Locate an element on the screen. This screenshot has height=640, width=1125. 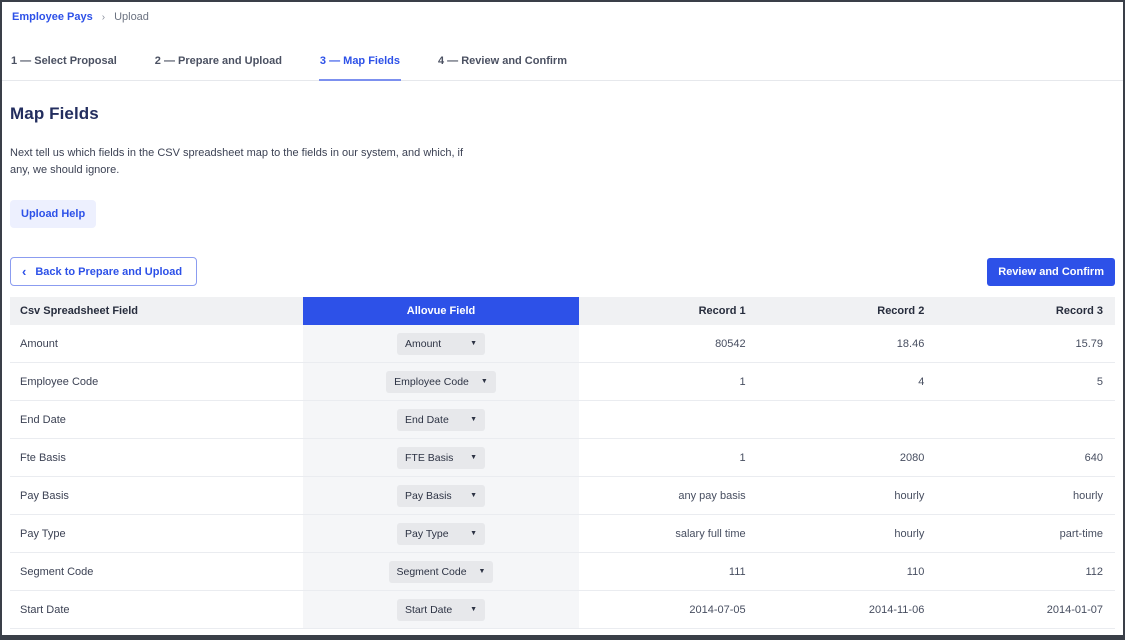
dropdown-selected-value: Pay Basis is located at coordinates (428, 495).